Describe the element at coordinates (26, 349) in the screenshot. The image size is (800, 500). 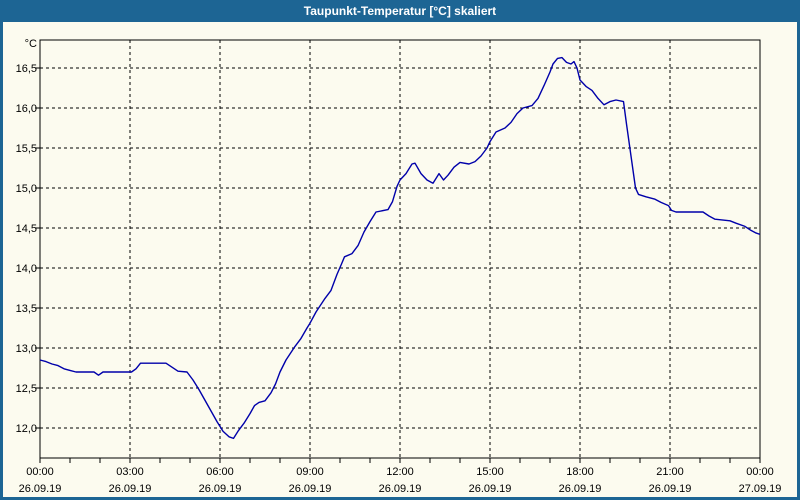
I see `y-tick-label: 13,0` at that location.